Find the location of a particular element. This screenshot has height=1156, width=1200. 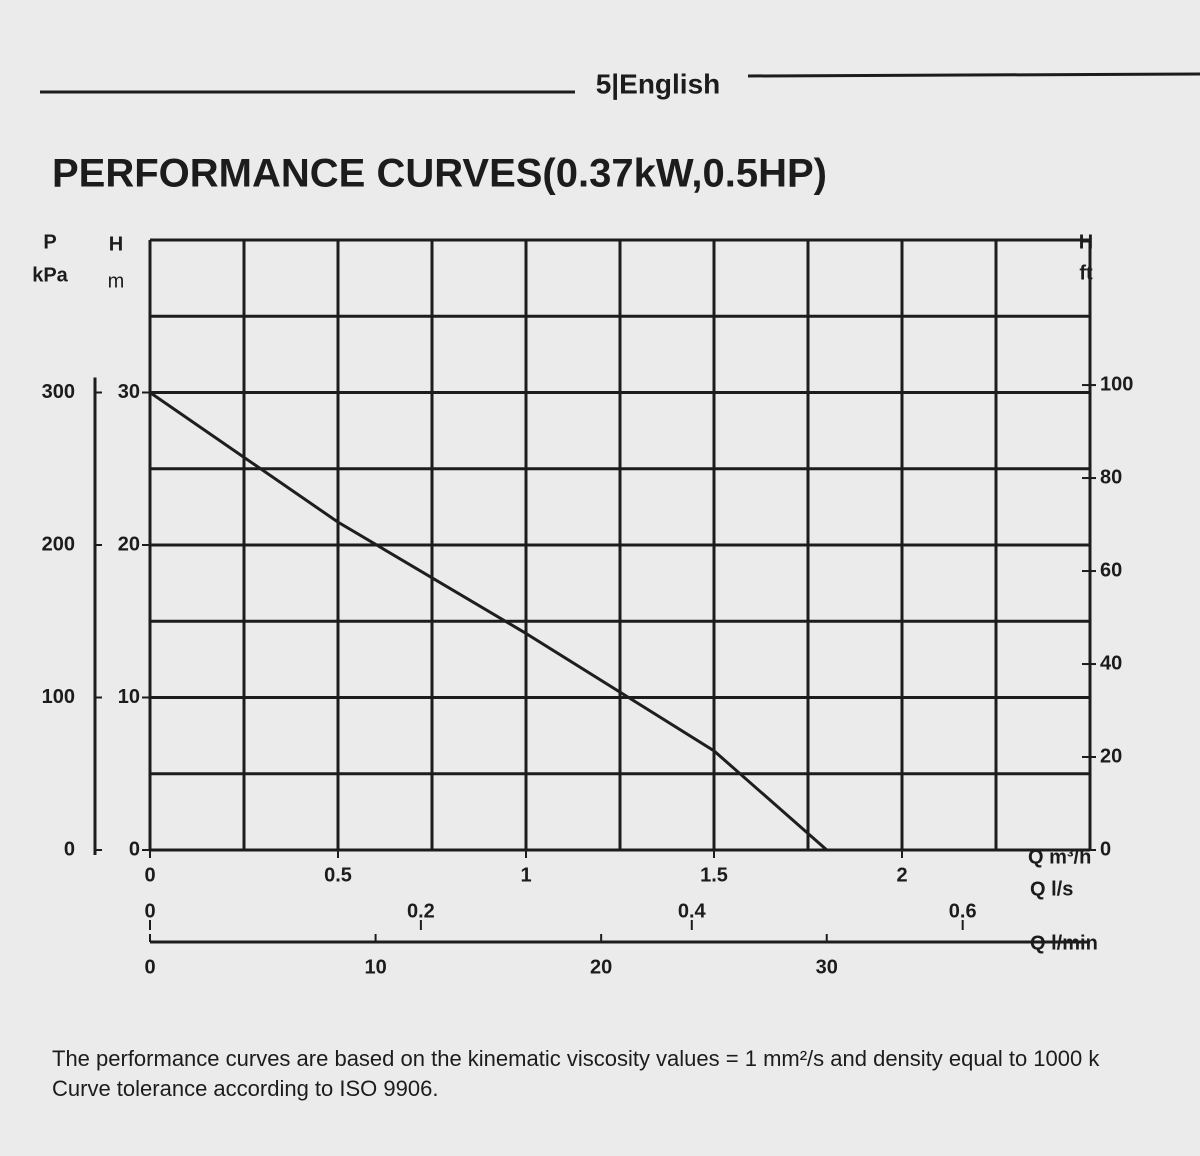

page-title: PERFORMANCE CURVES(0.37kW,0.5HP) is located at coordinates (439, 174).